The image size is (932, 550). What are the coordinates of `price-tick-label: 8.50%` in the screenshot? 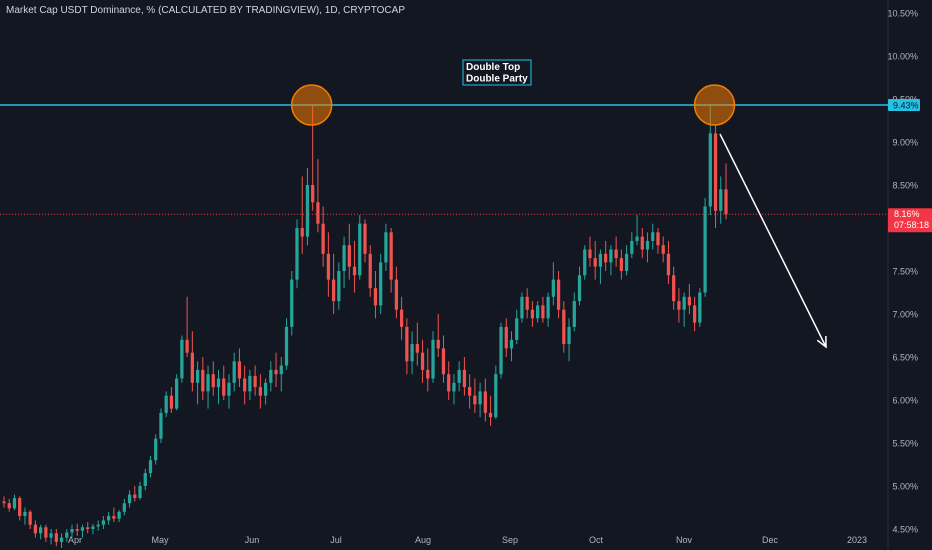 It's located at (905, 186).